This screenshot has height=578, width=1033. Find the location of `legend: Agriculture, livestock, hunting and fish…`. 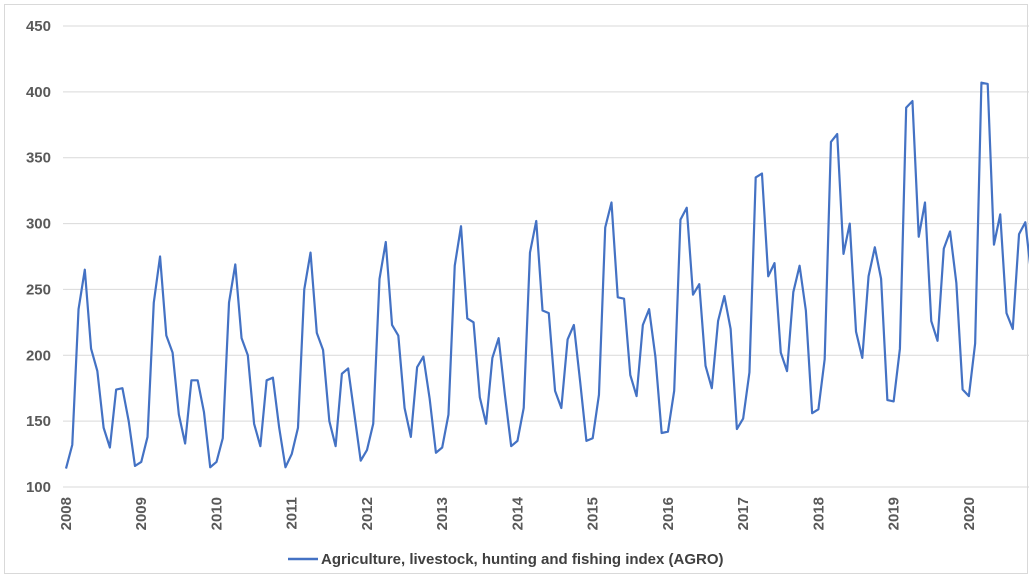

legend: Agriculture, livestock, hunting and fish… is located at coordinates (506, 559).